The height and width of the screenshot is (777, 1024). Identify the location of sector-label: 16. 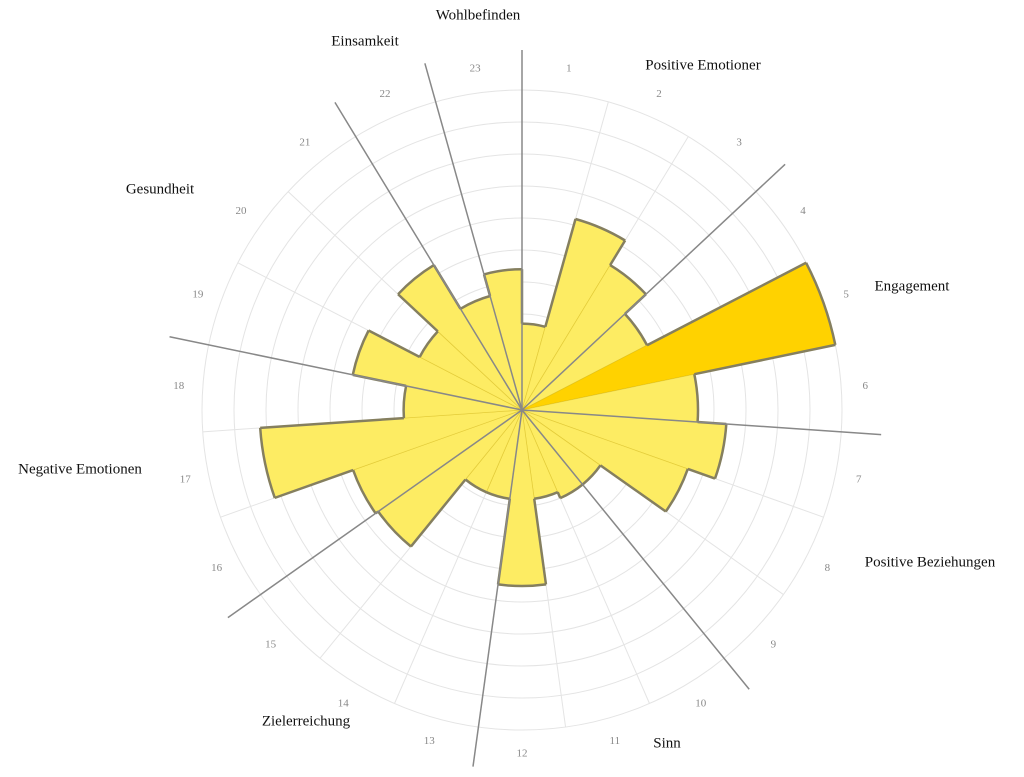
(217, 568).